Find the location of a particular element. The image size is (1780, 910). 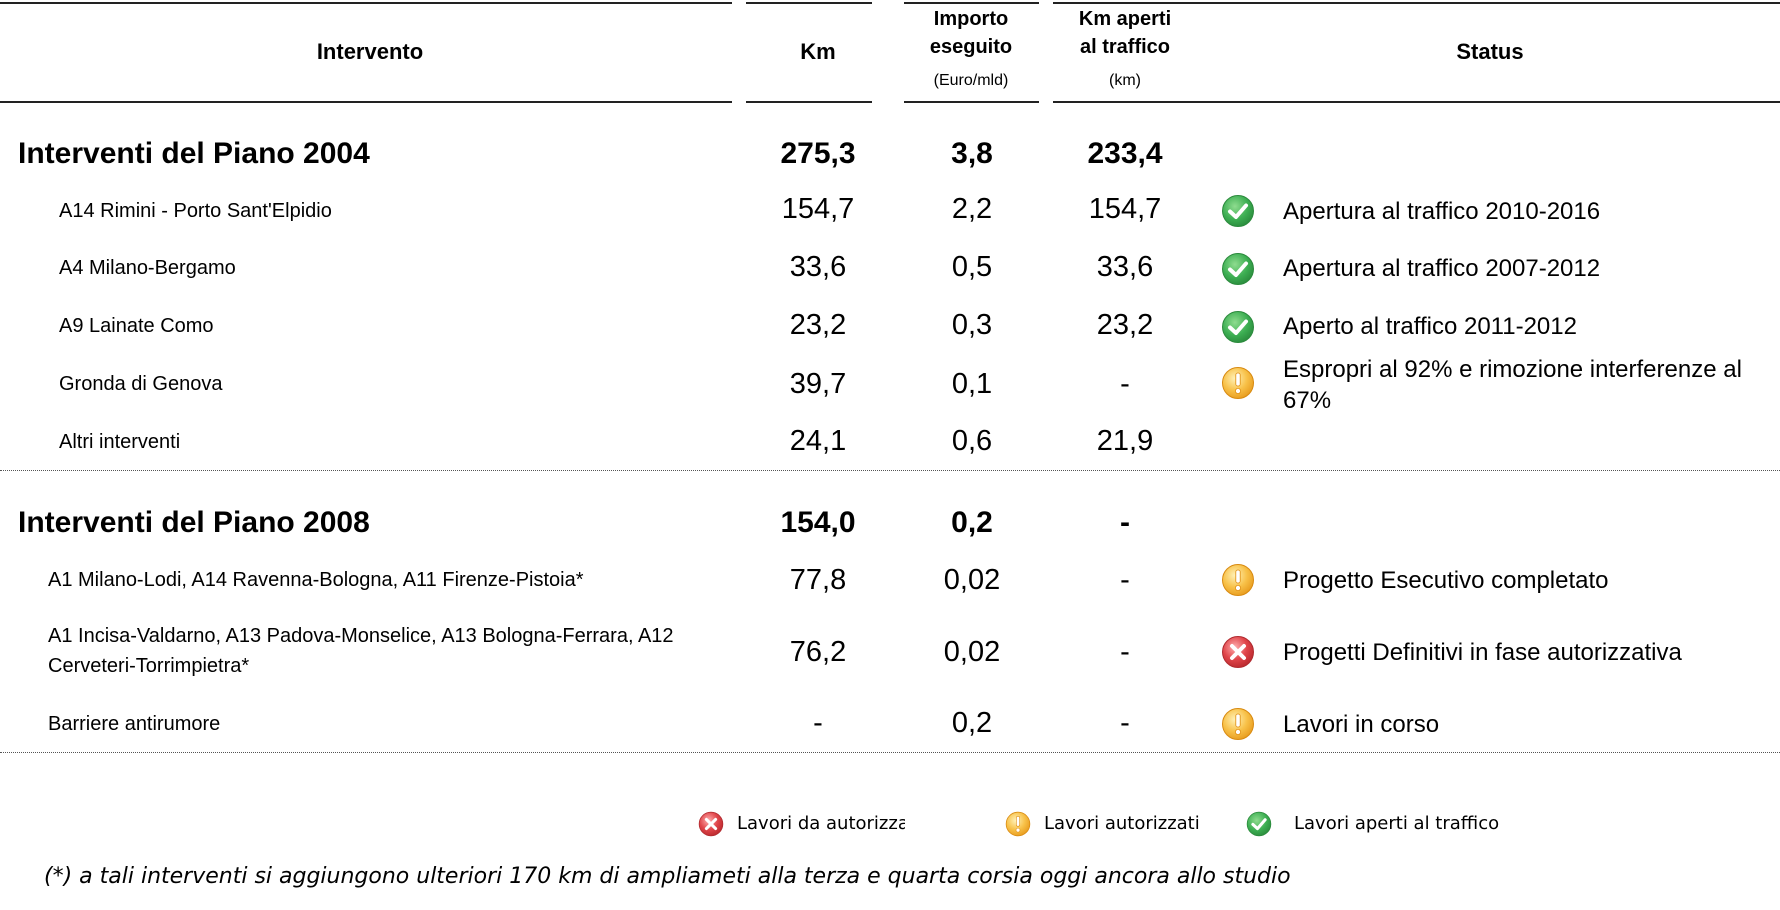

header-top-rule-importo is located at coordinates (971, 3).